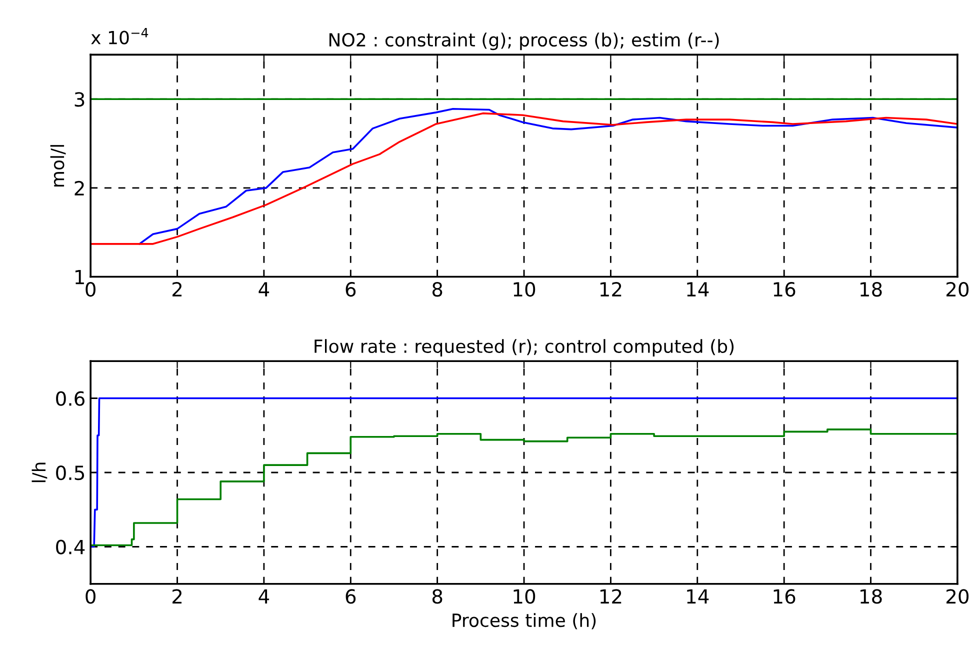 The height and width of the screenshot is (659, 974). I want to click on y-tick-label: 1, so click(79, 277).